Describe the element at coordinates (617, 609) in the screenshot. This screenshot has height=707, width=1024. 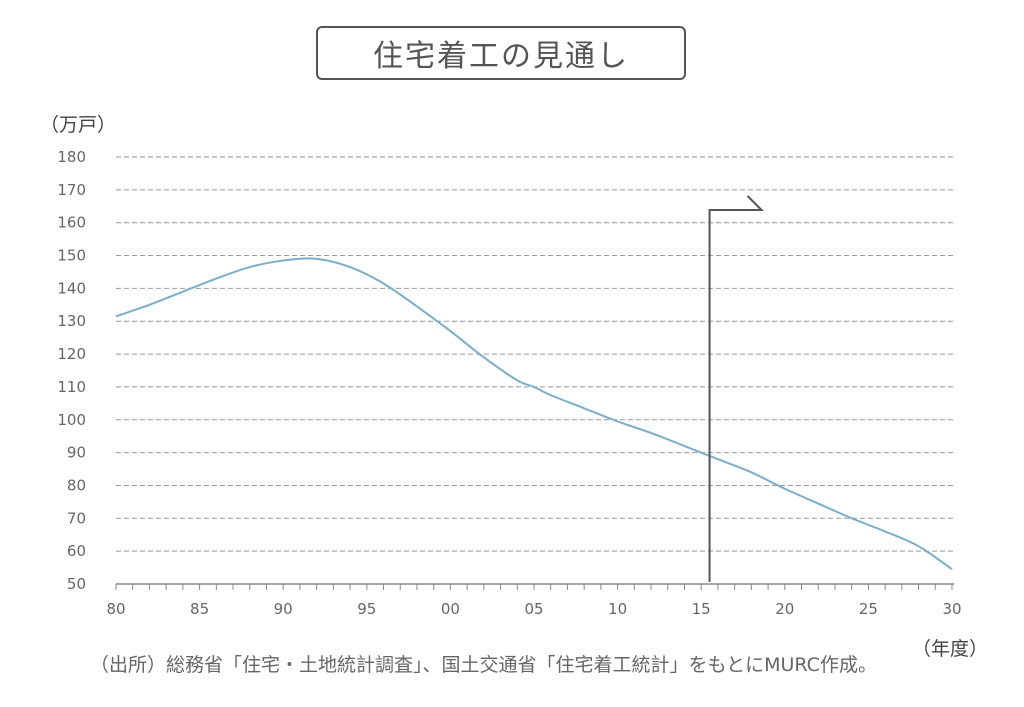
I see `x-tick-label: 10` at that location.